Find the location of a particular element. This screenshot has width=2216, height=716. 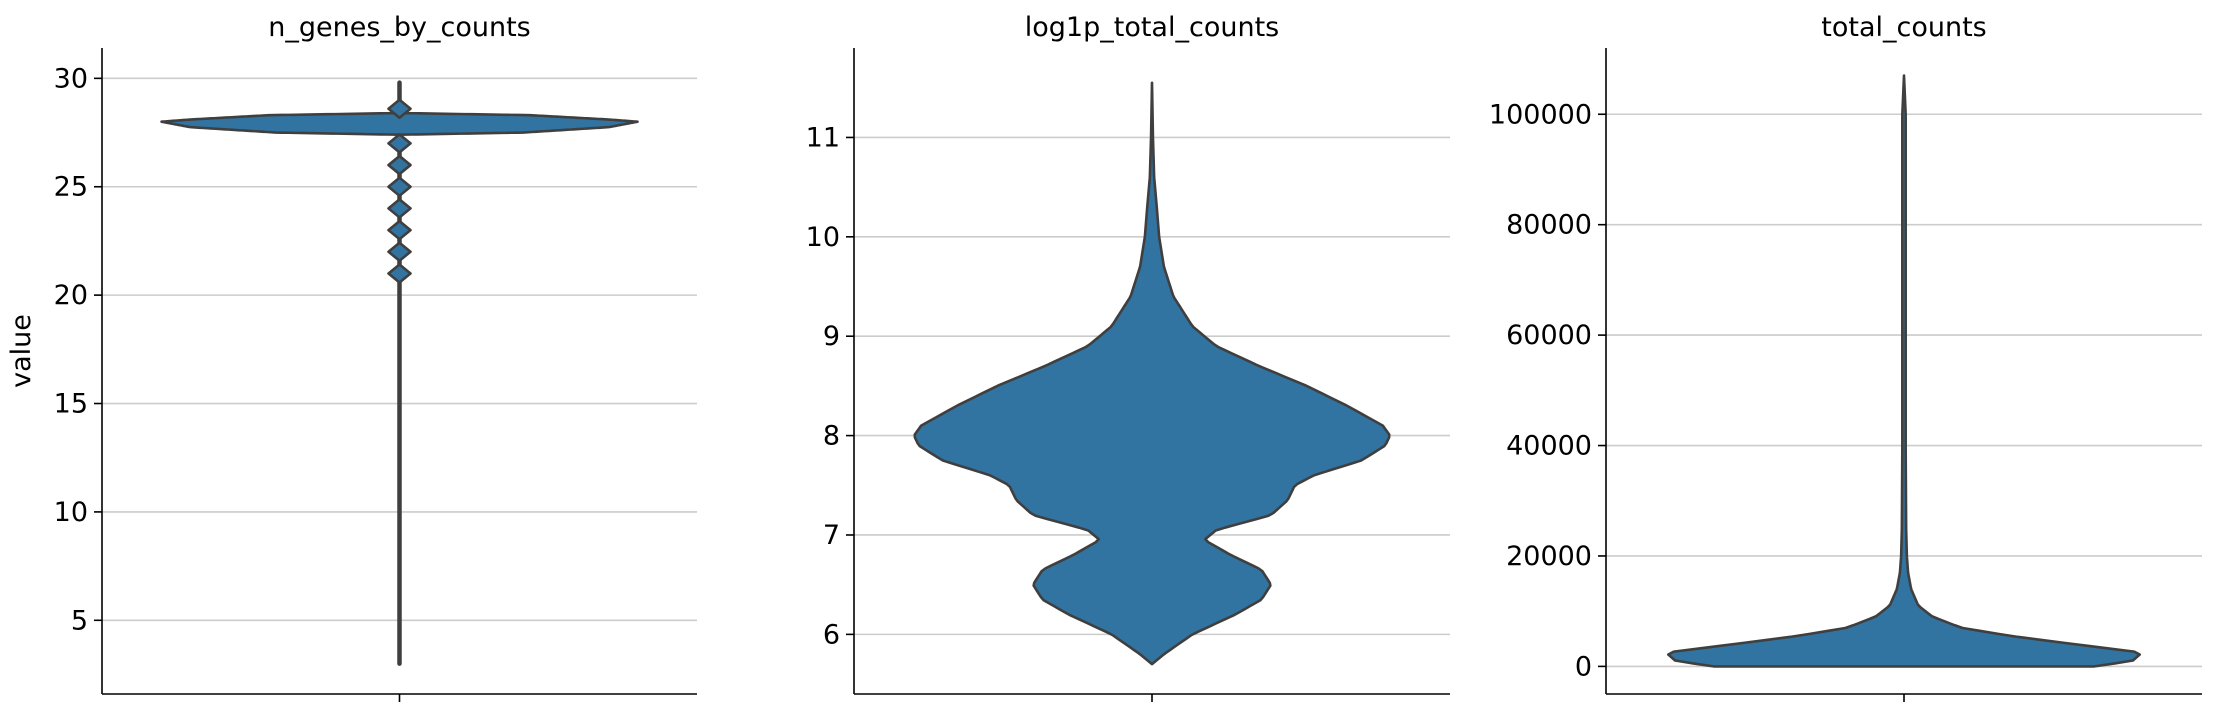

y-tick-label: 0 is located at coordinates (1583, 666).